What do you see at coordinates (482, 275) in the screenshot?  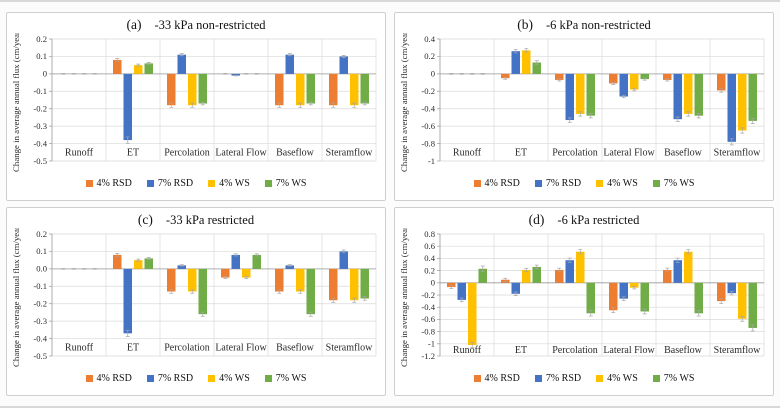 I see `bar-7WS-Runoff` at bounding box center [482, 275].